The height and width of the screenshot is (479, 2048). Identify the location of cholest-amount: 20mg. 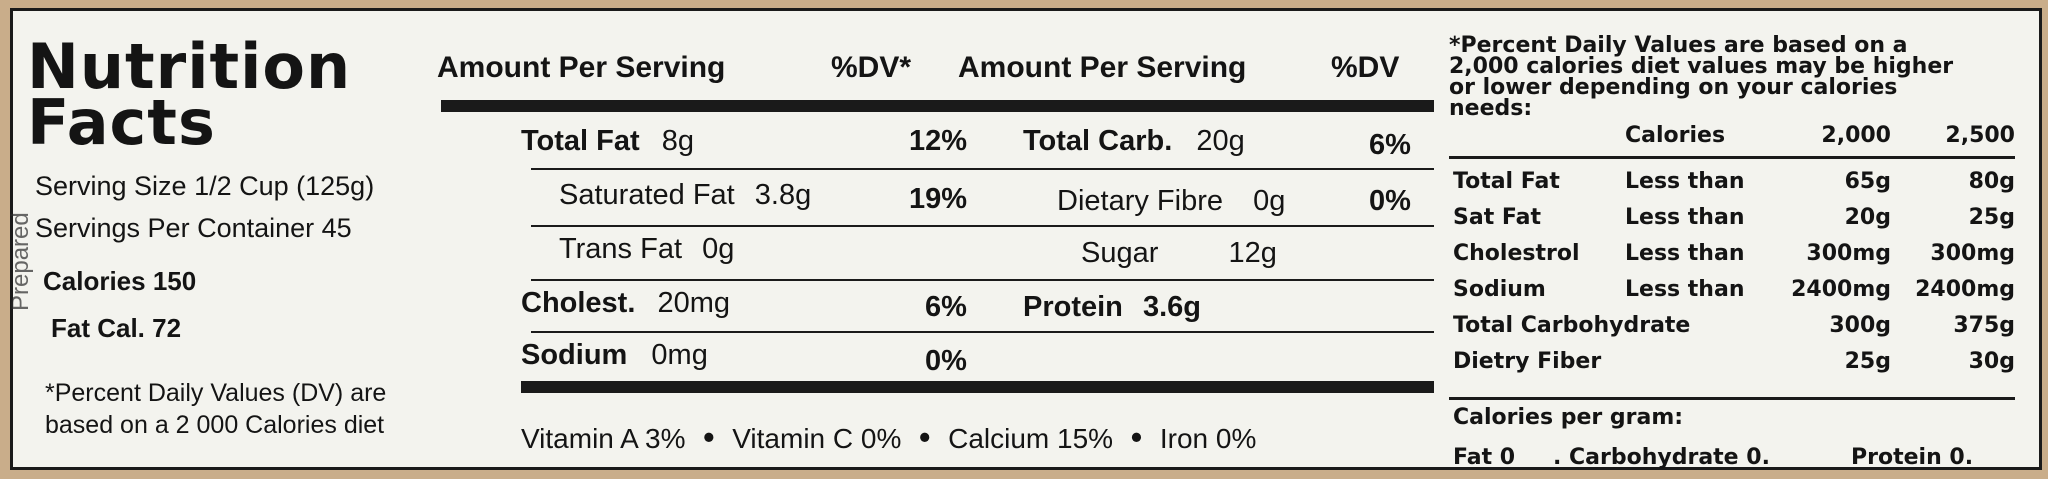
(694, 303).